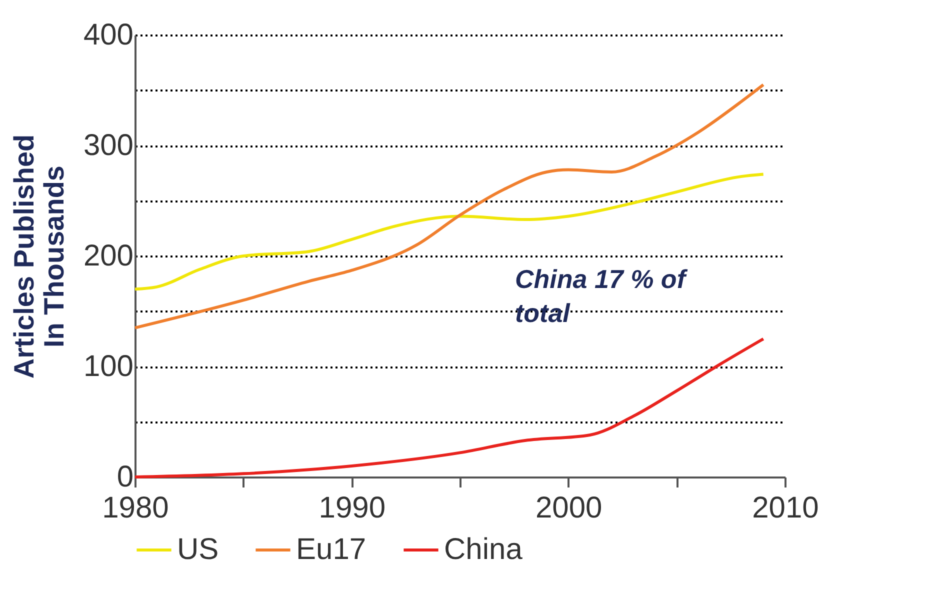 This screenshot has width=934, height=601. I want to click on line-series, so click(449, 231).